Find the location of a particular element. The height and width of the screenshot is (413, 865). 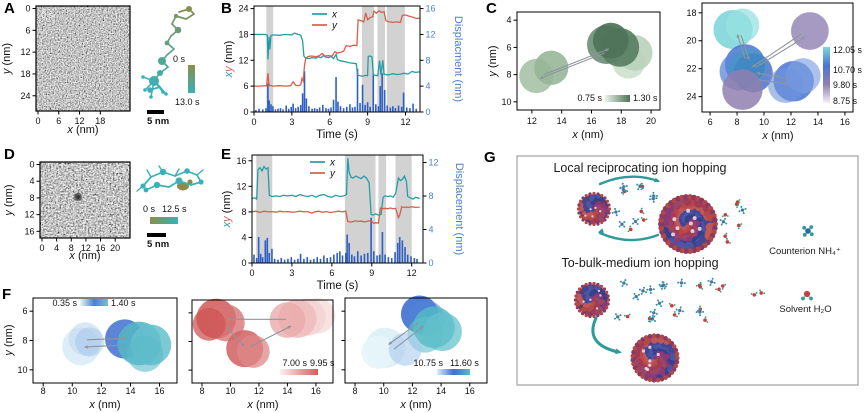

svg-text: xy (nm) is located at coordinates (229, 60).